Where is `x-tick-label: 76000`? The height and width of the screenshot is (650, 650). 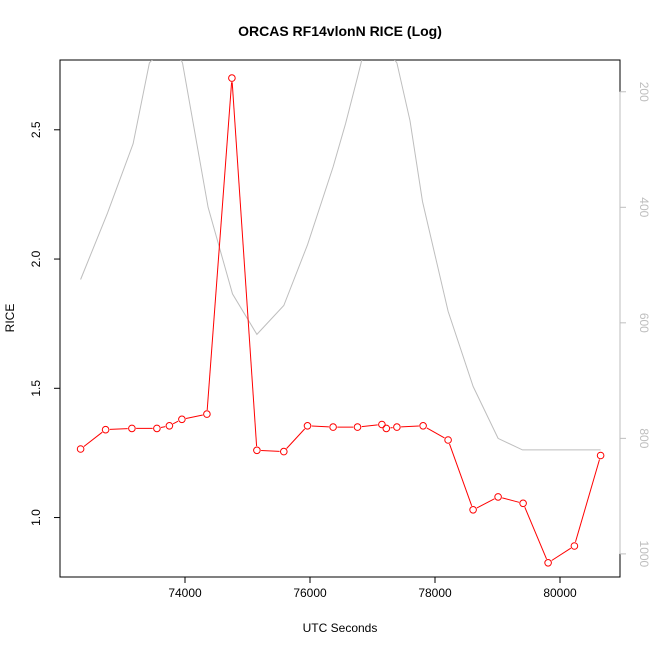 x-tick-label: 76000 is located at coordinates (310, 593).